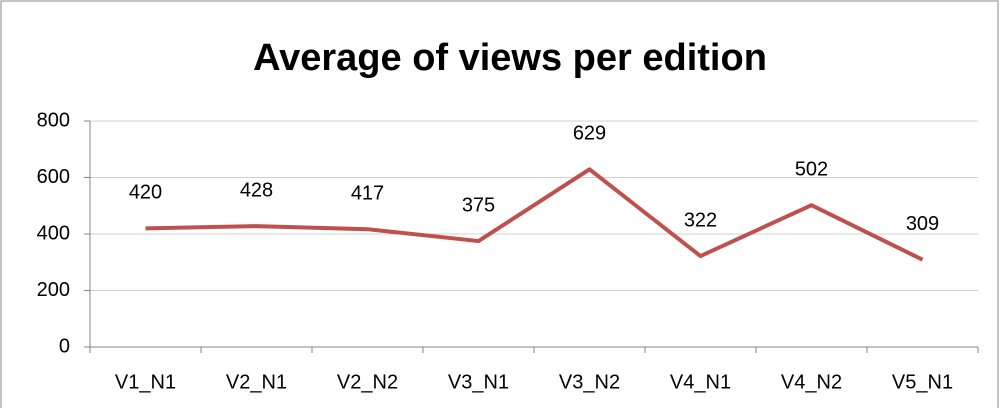 This screenshot has height=408, width=1000. Describe the element at coordinates (367, 382) in the screenshot. I see `x-tick-label: V2_N2` at that location.